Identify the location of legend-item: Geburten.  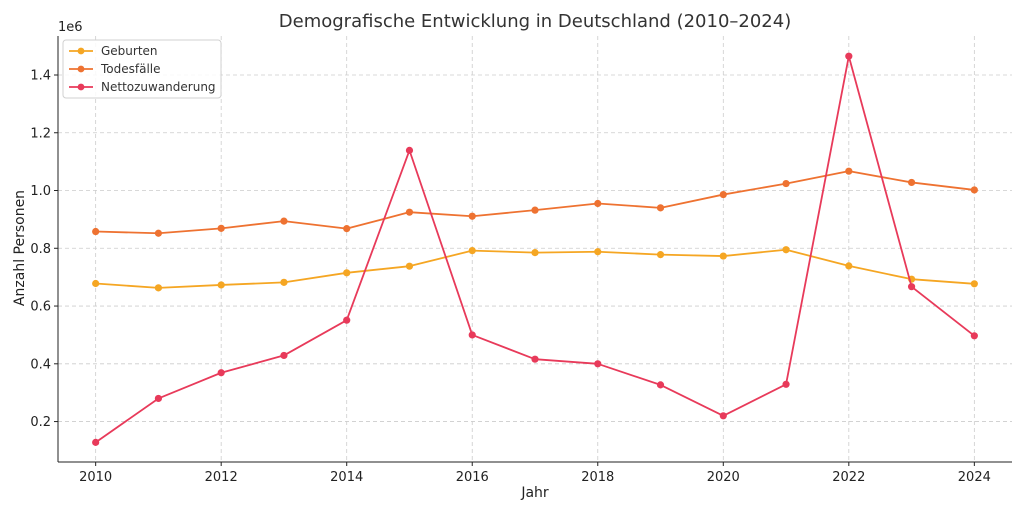
(113, 51).